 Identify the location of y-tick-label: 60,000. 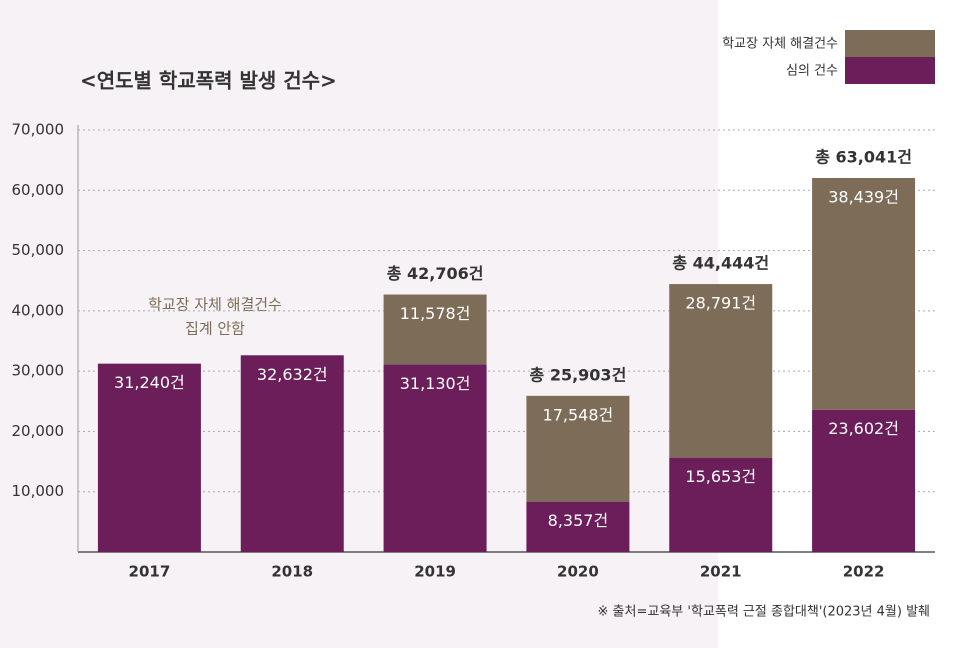
(38, 190).